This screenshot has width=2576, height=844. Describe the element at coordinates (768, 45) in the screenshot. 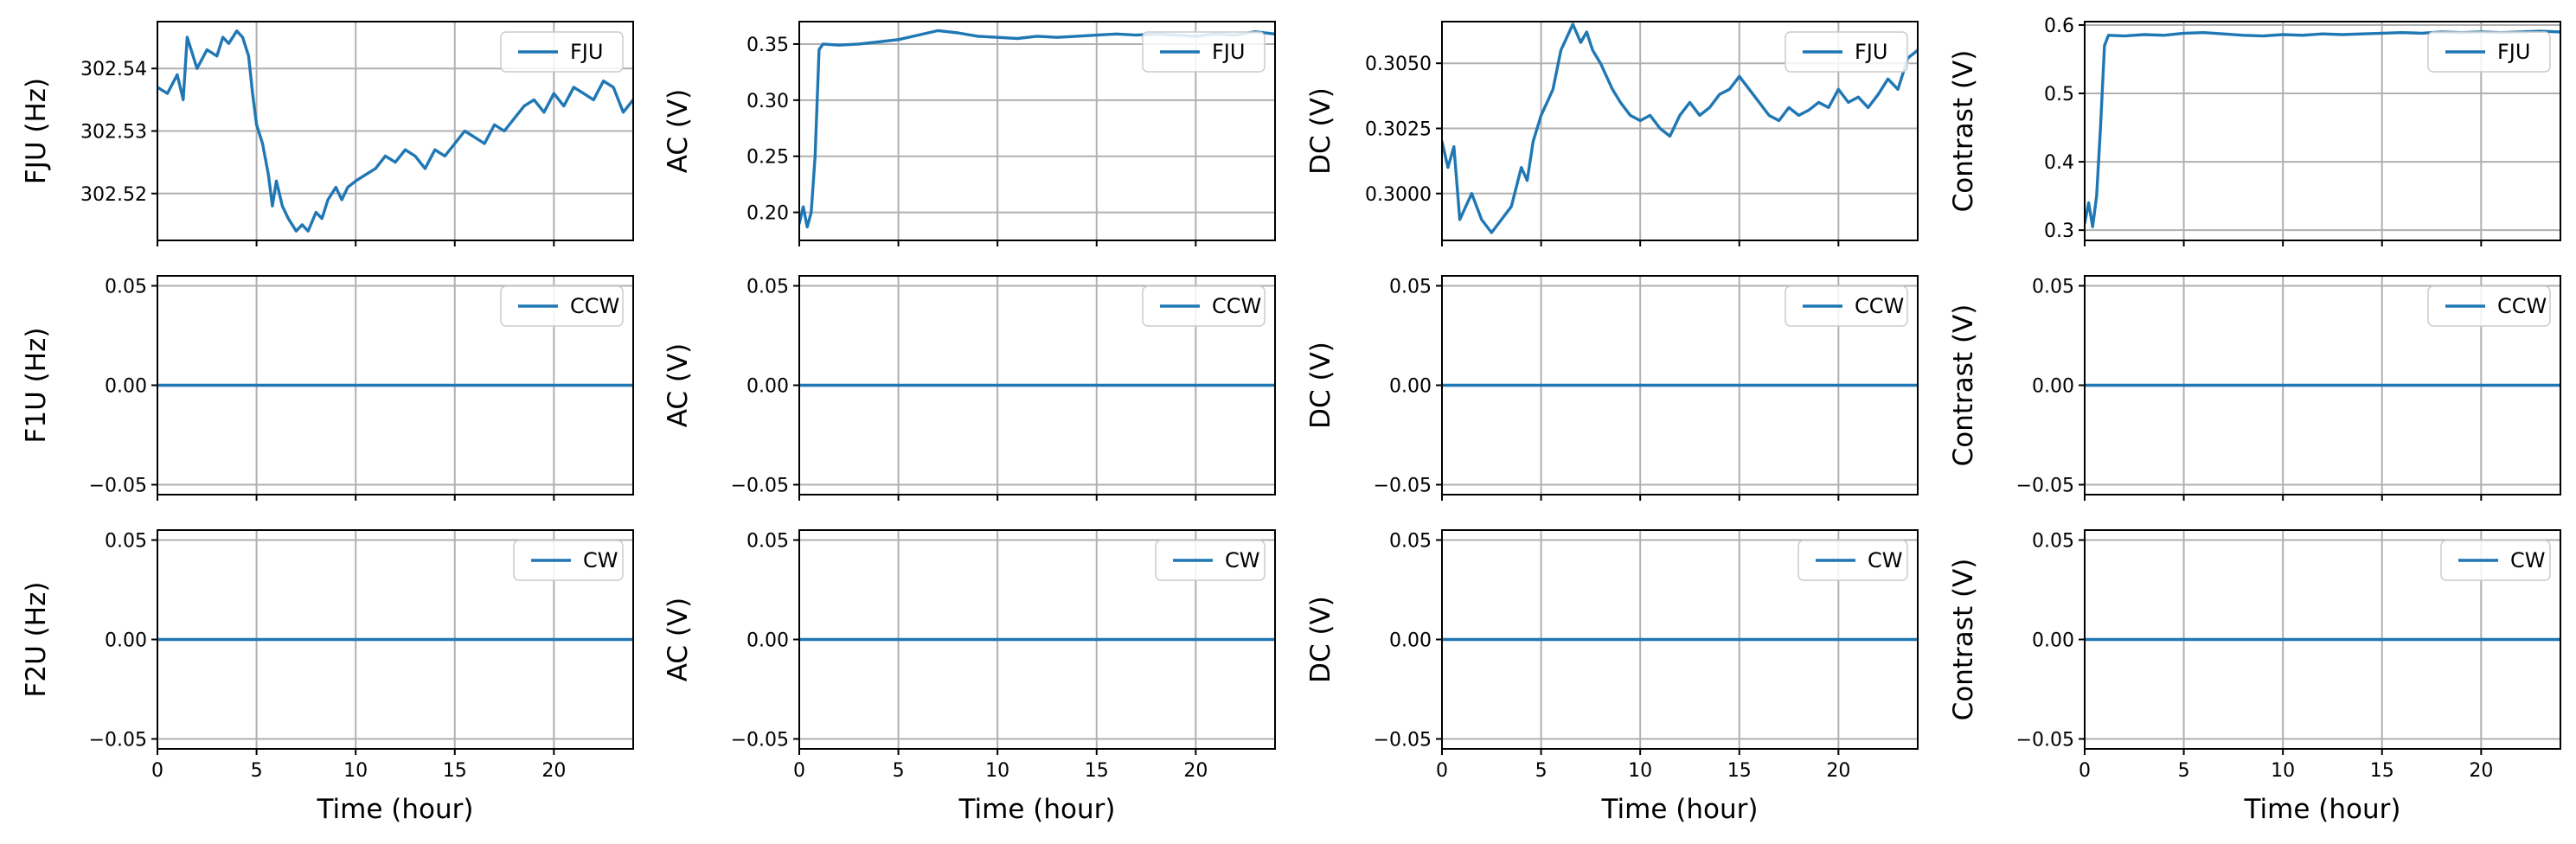

I see `y-tick-label: 0.35` at that location.